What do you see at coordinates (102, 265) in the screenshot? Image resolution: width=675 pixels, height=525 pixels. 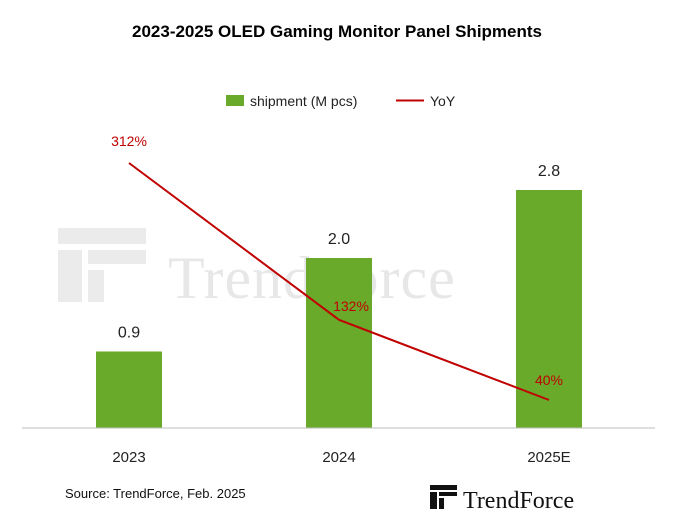 I see `watermark-logo-mark` at bounding box center [102, 265].